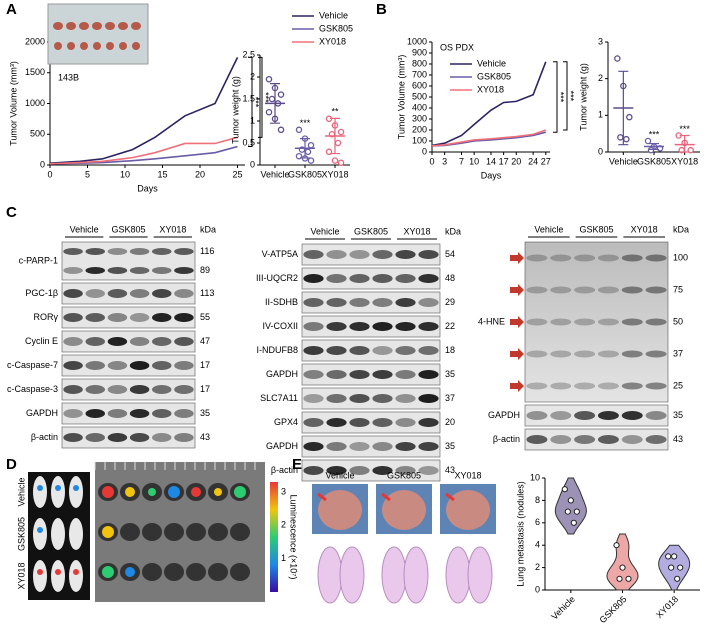 This screenshot has width=722, height=626. What do you see at coordinates (419, 129) in the screenshot?
I see `y-tick-label: 200` at bounding box center [419, 129].